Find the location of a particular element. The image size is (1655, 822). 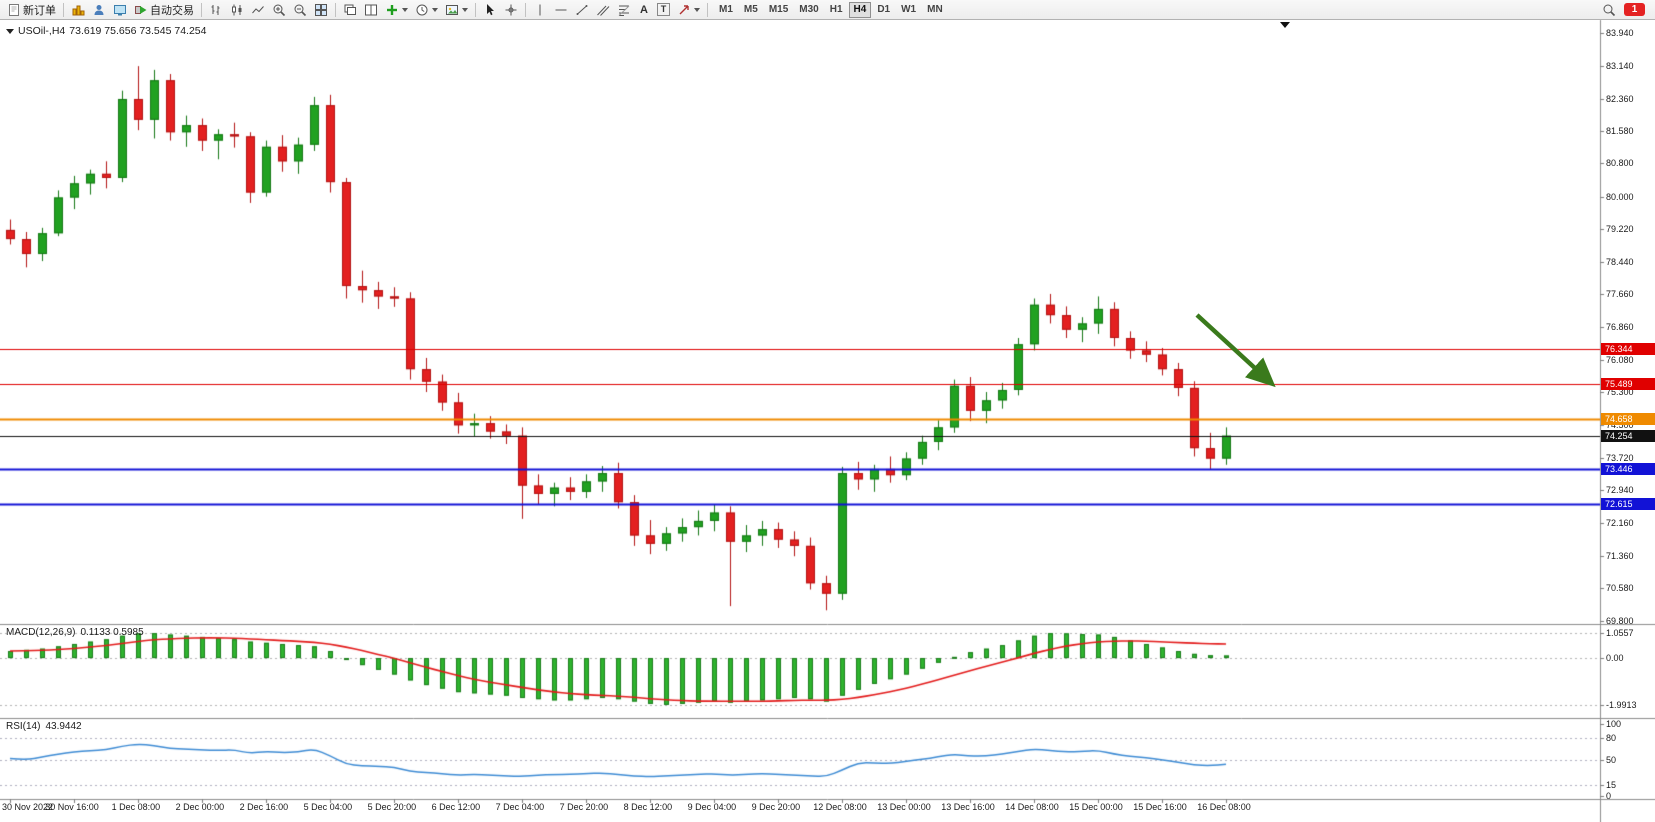

period-button is located at coordinates (426, 10).